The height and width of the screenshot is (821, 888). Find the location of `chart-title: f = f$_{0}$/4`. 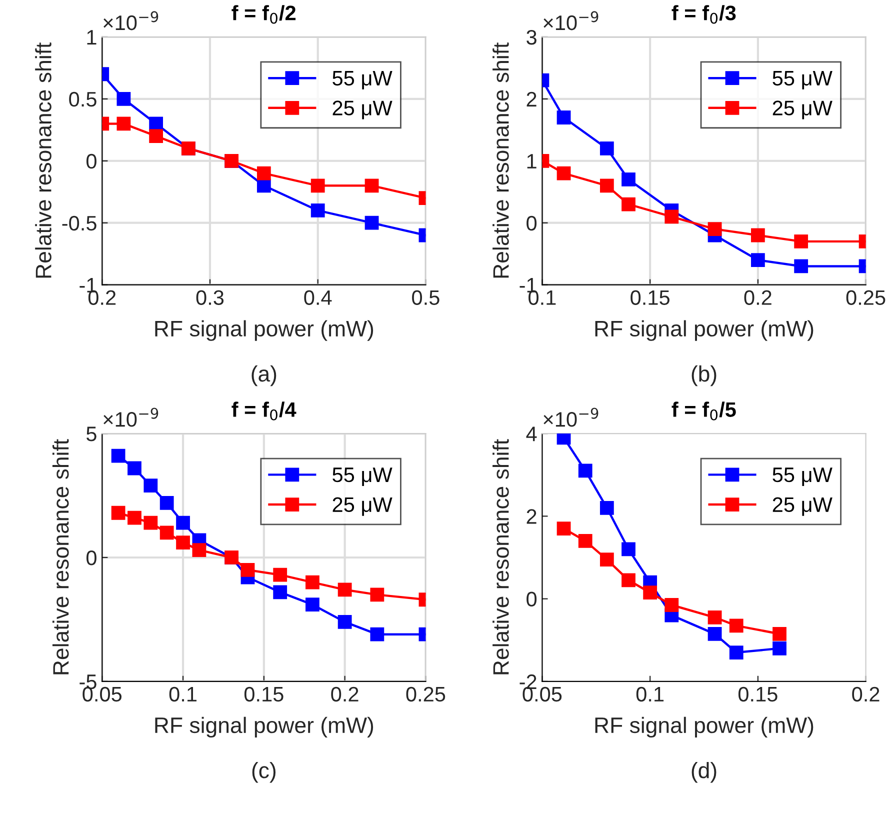

chart-title: f = f$_{0}$/4 is located at coordinates (264, 411).